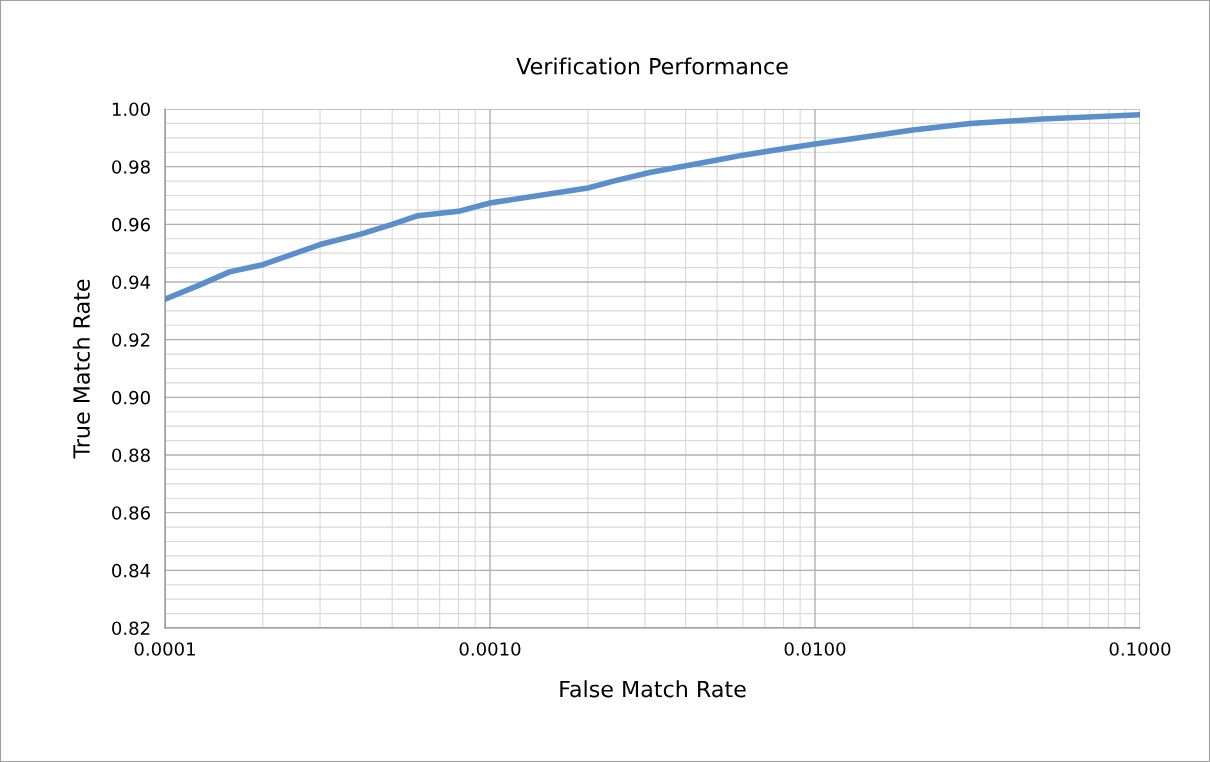  Describe the element at coordinates (131, 455) in the screenshot. I see `y-tick-label: 0.88` at that location.